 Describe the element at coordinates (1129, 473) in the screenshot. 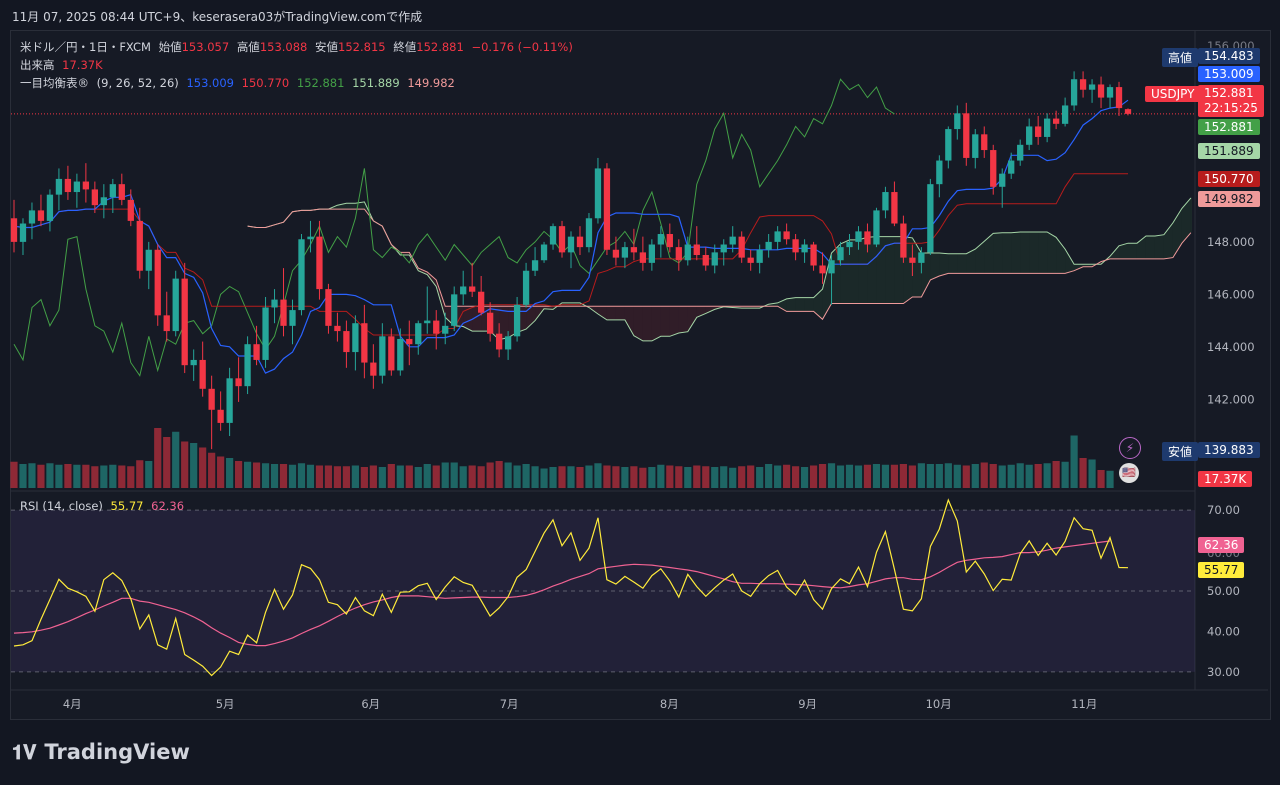

I see `us-flag-icon: 🇺🇸` at that location.